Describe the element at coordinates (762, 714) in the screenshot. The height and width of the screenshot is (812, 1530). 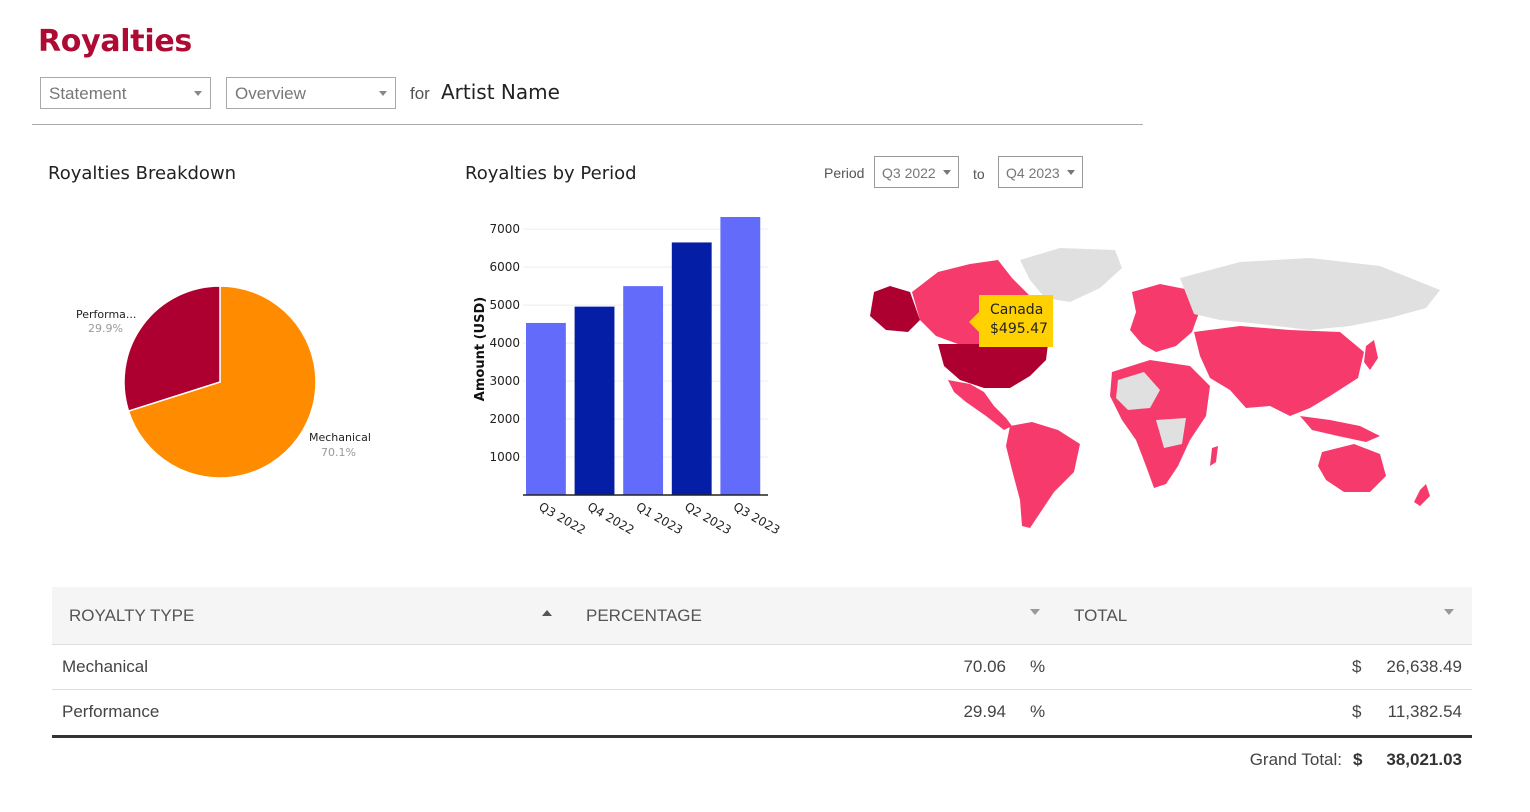
I see `table-row: Performance 29.94 % $ 11,382.54` at that location.